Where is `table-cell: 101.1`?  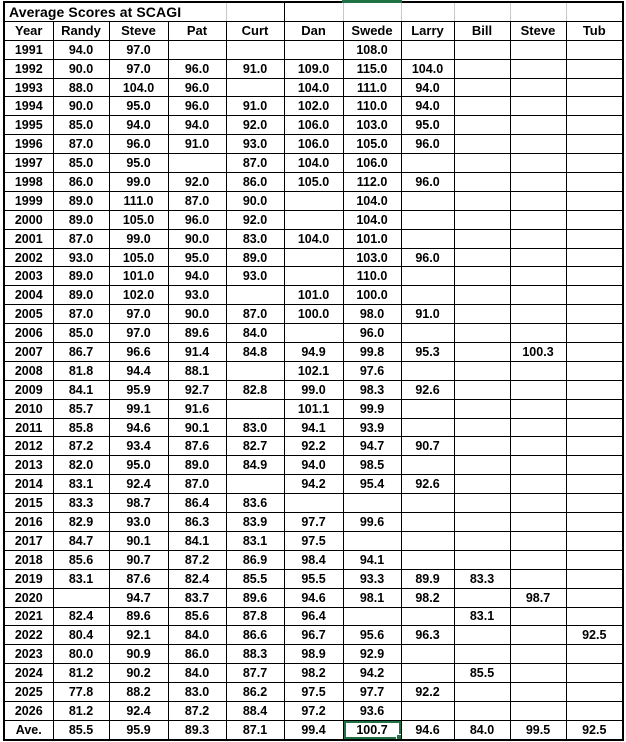
table-cell: 101.1 is located at coordinates (313, 408).